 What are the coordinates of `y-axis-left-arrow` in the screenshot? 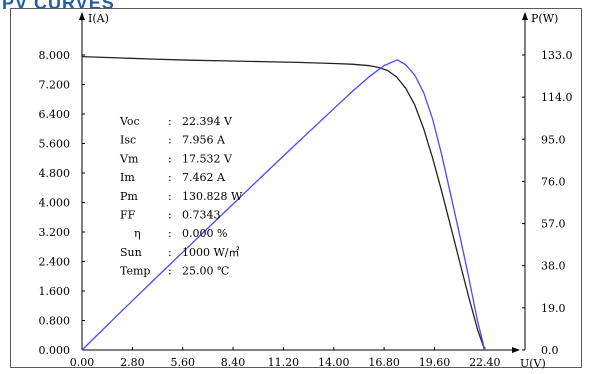 It's located at (82, 16).